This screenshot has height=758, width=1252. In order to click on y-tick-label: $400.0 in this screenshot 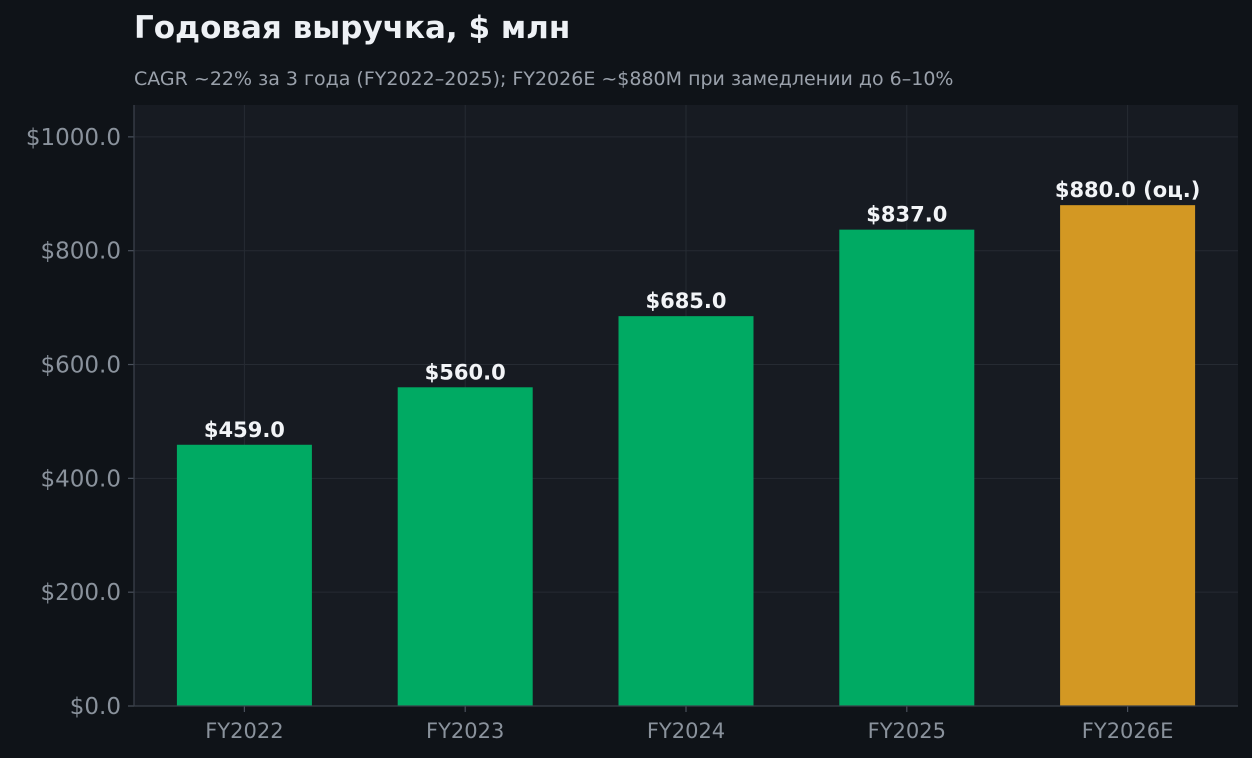, I will do `click(81, 479)`.